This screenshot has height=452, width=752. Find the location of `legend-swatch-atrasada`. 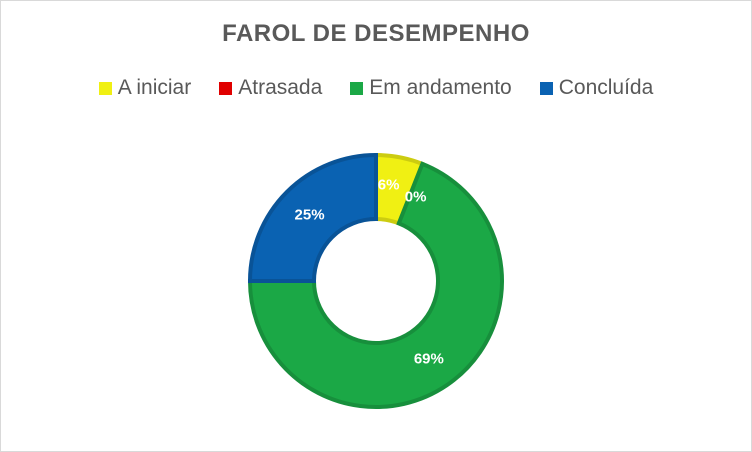

legend-swatch-atrasada is located at coordinates (226, 88).